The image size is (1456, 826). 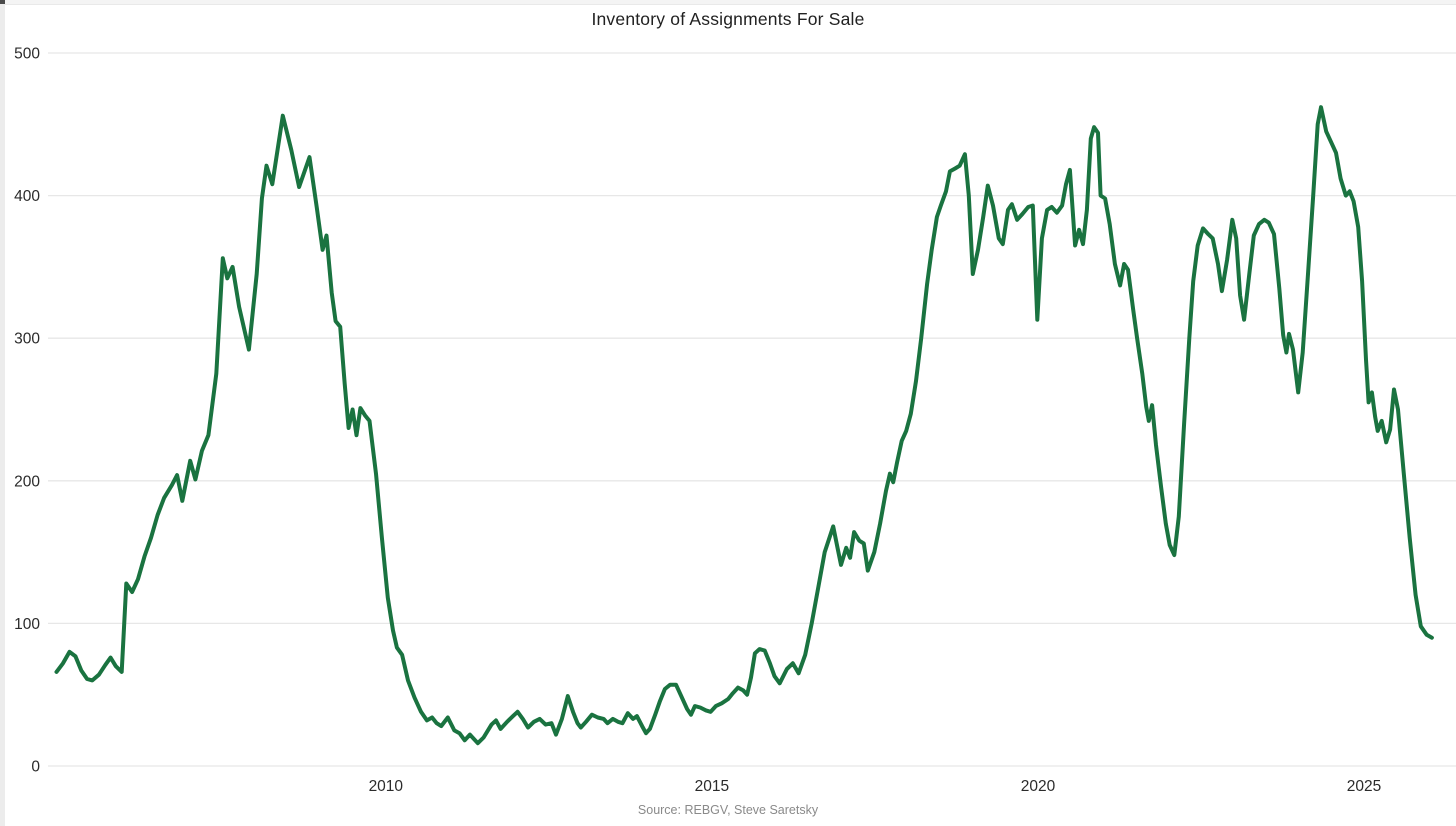 What do you see at coordinates (728, 810) in the screenshot?
I see `source-attribution: Source: REBGV, Steve Saretsky` at bounding box center [728, 810].